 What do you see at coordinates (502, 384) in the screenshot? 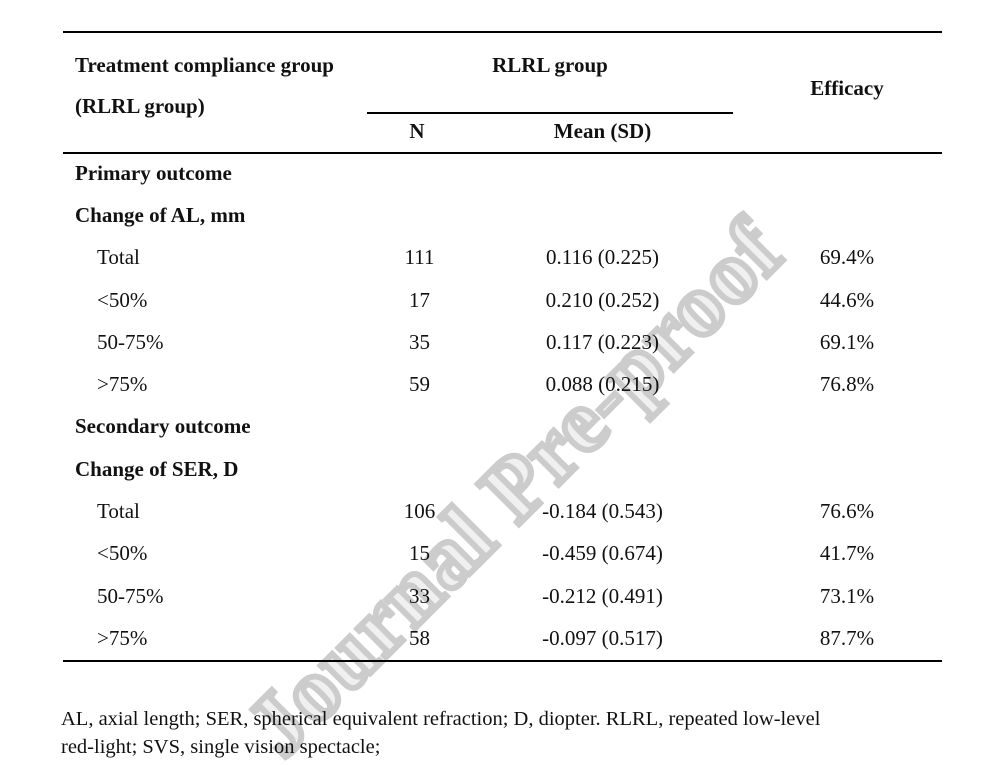
I see `table-row: >75% 59 0.088 (0.215) 76.8%` at bounding box center [502, 384].